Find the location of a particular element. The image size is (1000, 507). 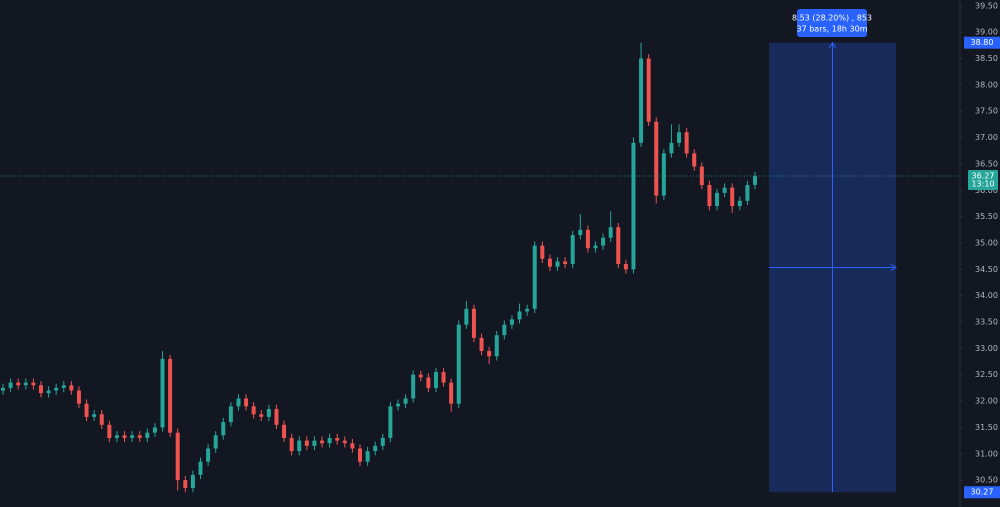

y-tick-label: 32.50 is located at coordinates (986, 374).